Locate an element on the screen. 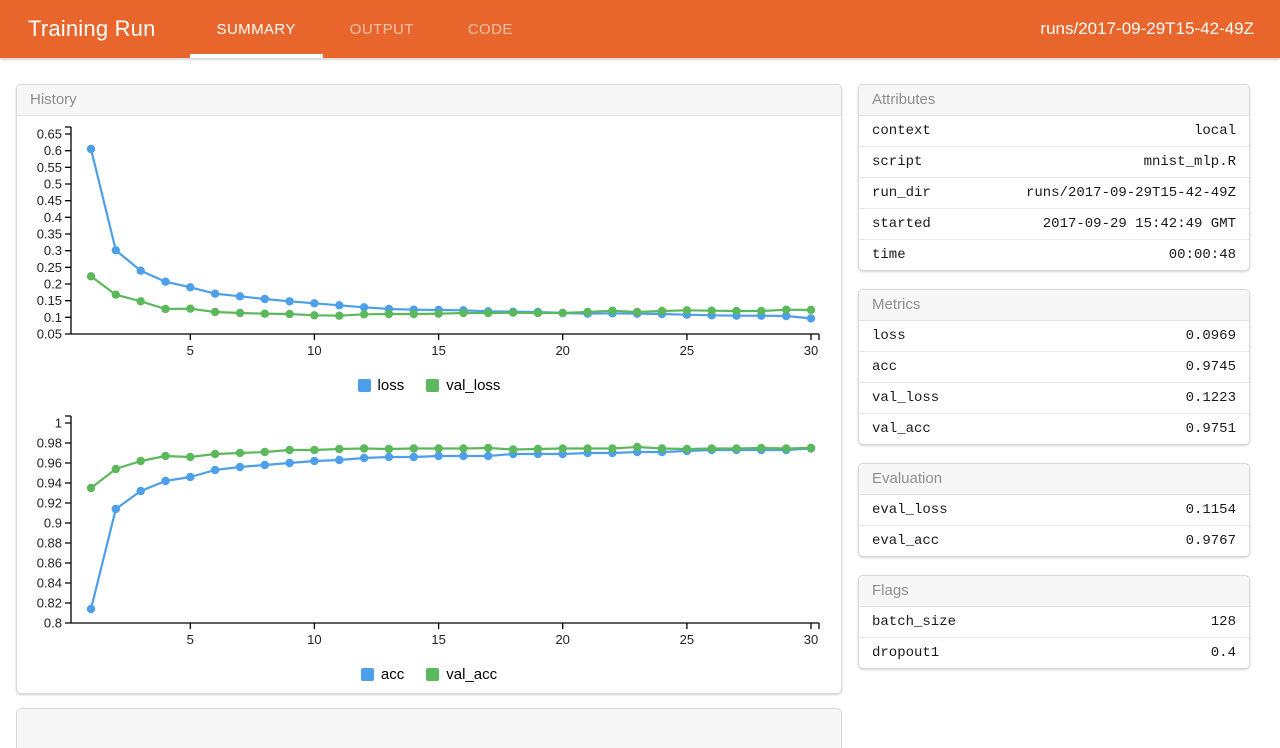 The width and height of the screenshot is (1280, 748). row-key: dropout1 is located at coordinates (906, 653).